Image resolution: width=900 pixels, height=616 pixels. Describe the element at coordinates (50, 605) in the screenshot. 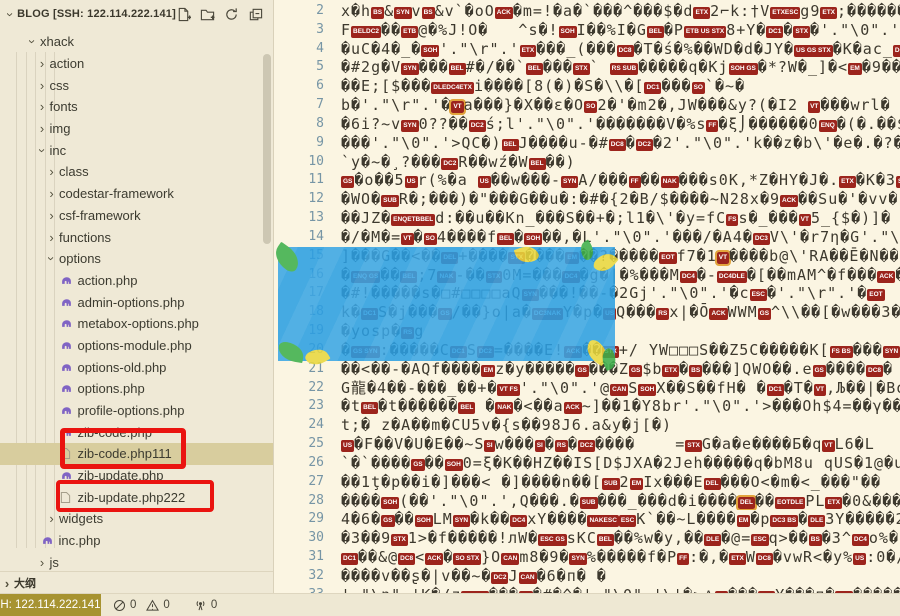

I see `remote-indicator: SSH: 122.114.222.141` at that location.